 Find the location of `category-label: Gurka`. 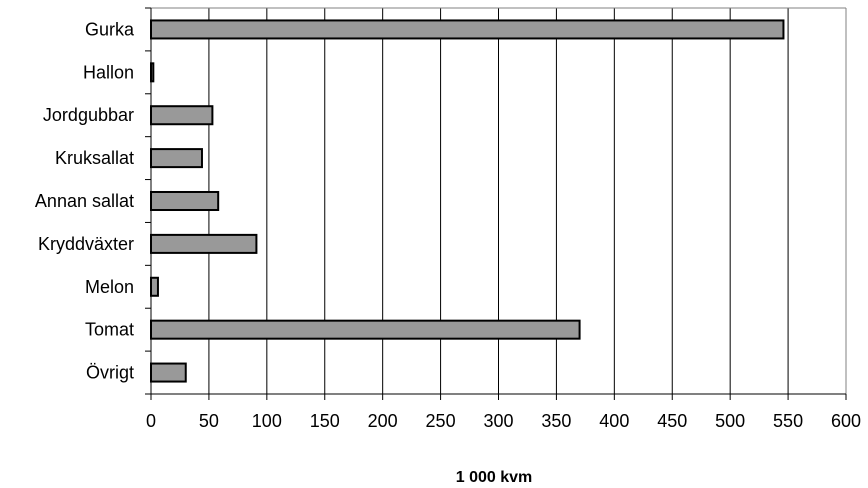

category-label: Gurka is located at coordinates (110, 29).